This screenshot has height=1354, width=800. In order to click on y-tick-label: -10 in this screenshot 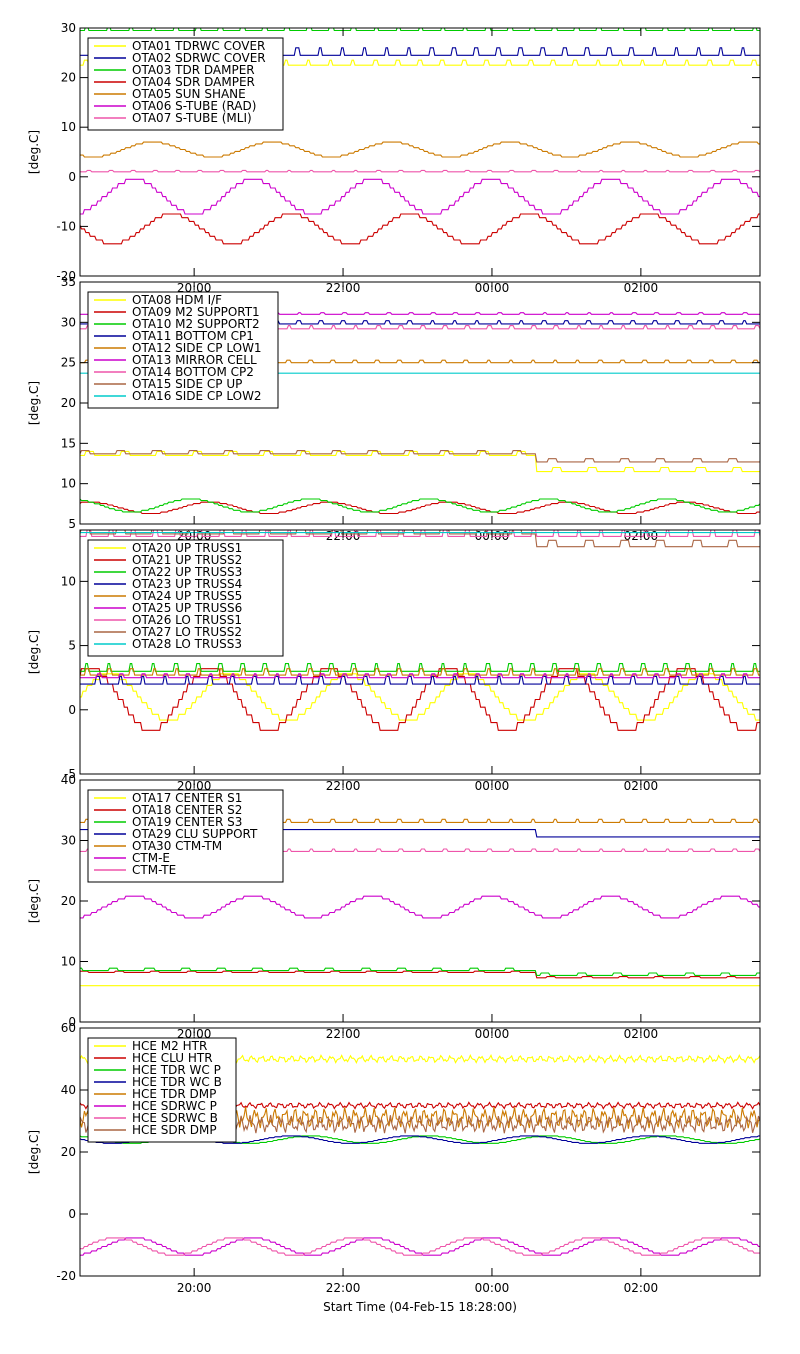, I will do `click(66, 226)`.